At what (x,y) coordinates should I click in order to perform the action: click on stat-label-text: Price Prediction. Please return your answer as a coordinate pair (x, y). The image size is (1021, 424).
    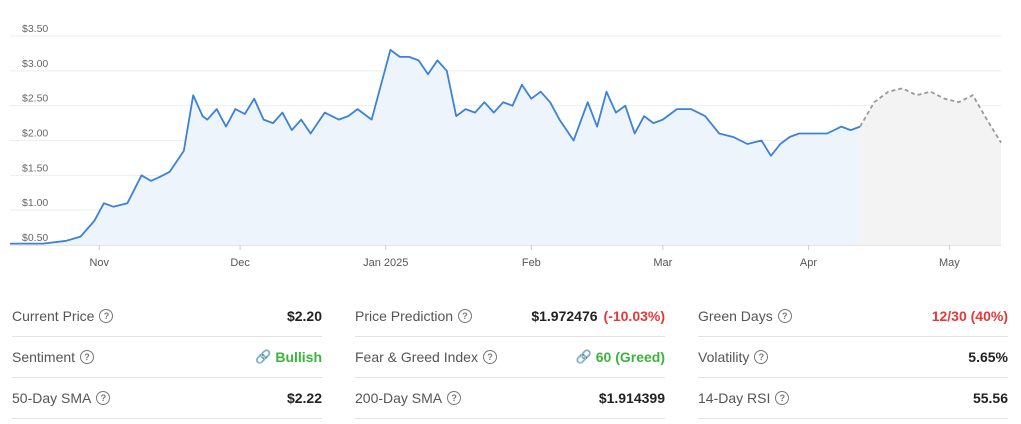
    Looking at the image, I should click on (404, 316).